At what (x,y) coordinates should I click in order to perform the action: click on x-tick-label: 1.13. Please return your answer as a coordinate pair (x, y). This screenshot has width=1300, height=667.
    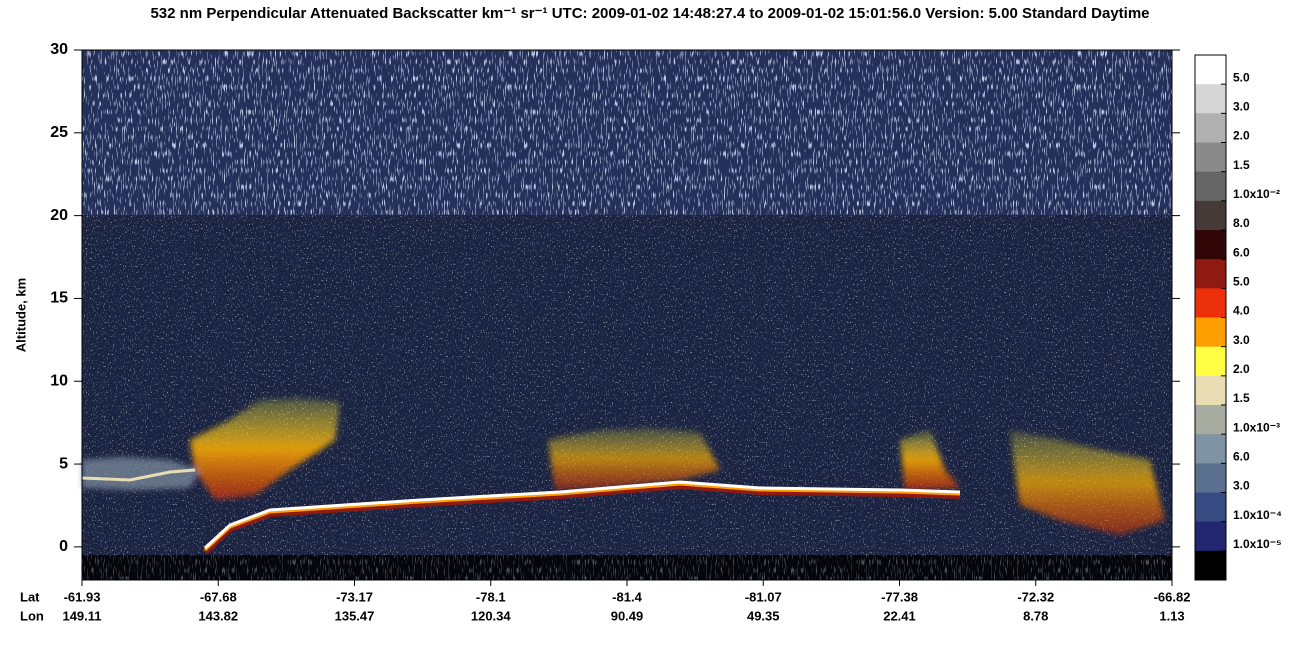
    Looking at the image, I should click on (1171, 615).